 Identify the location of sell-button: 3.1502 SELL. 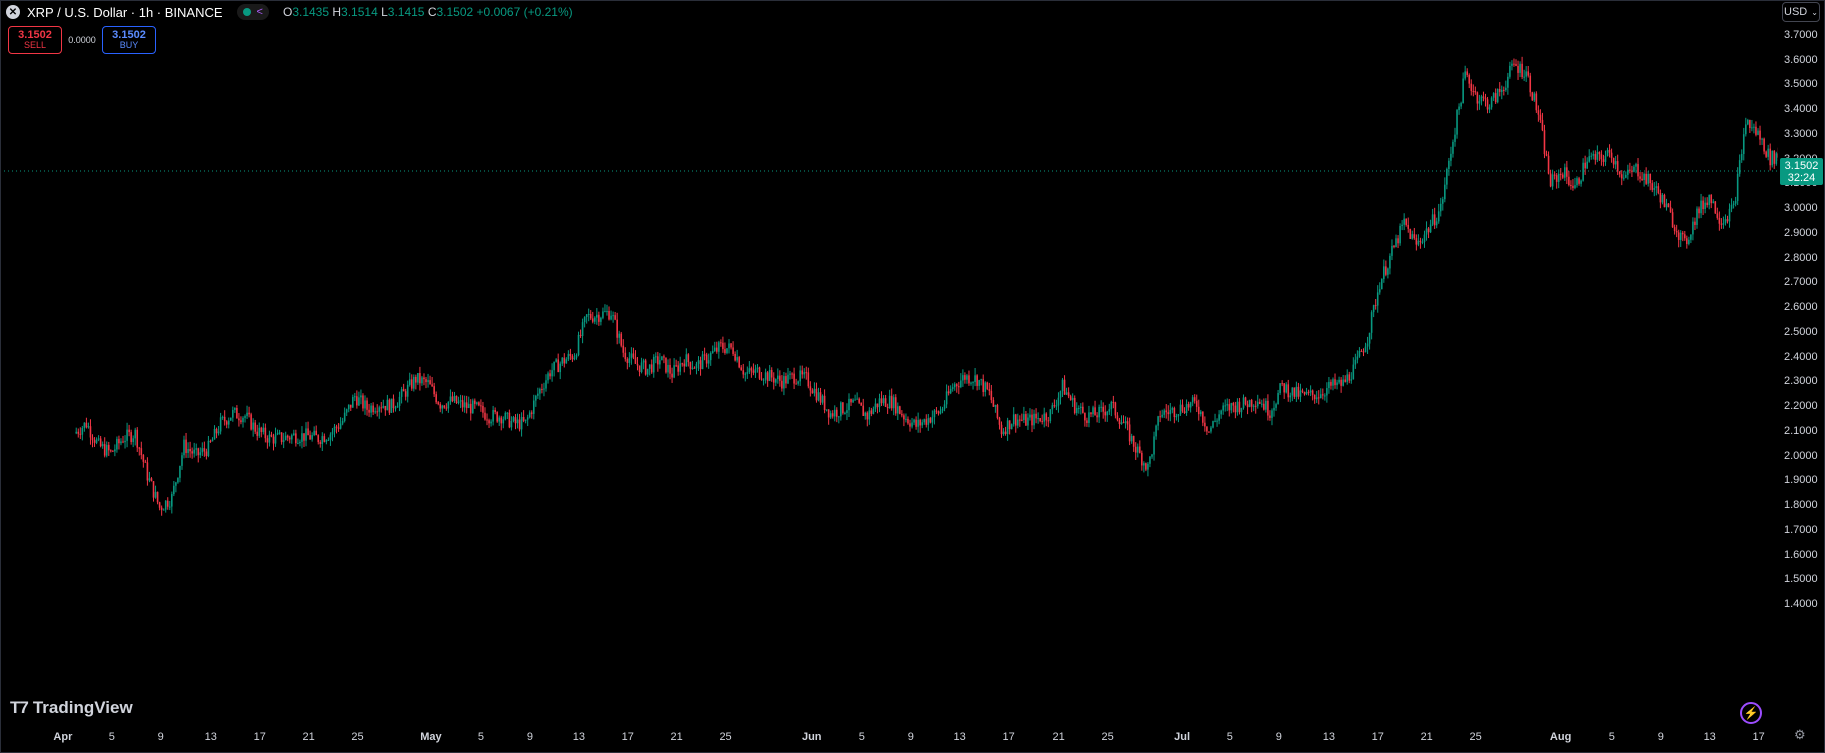
(35, 40).